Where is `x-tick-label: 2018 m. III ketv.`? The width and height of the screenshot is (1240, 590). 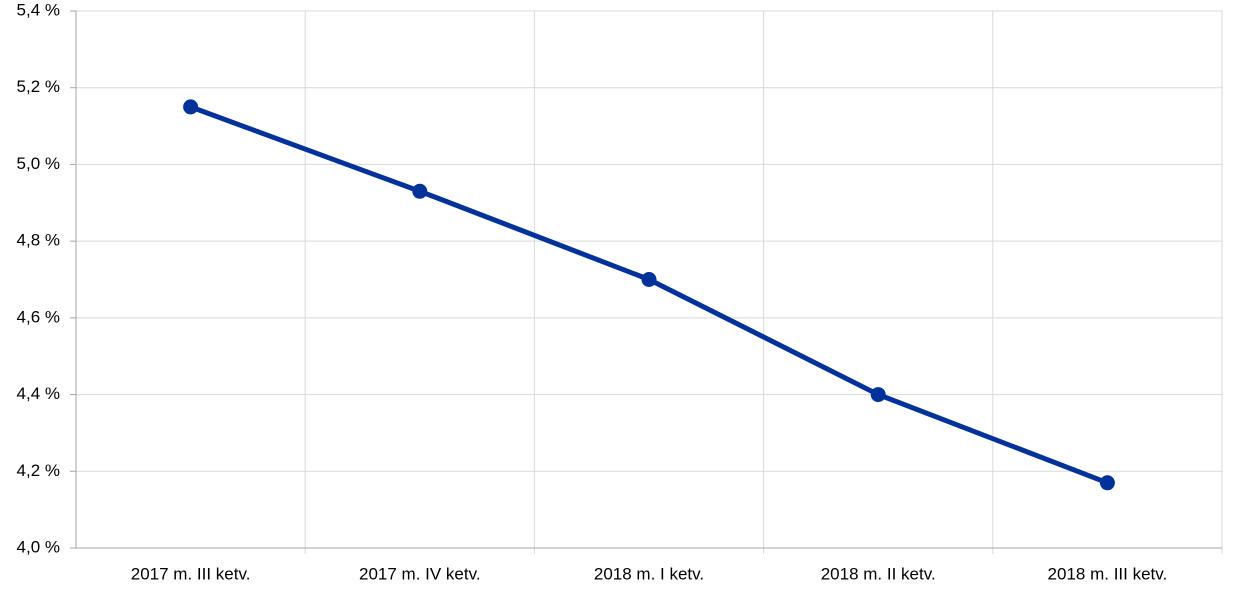 x-tick-label: 2018 m. III ketv. is located at coordinates (1108, 573).